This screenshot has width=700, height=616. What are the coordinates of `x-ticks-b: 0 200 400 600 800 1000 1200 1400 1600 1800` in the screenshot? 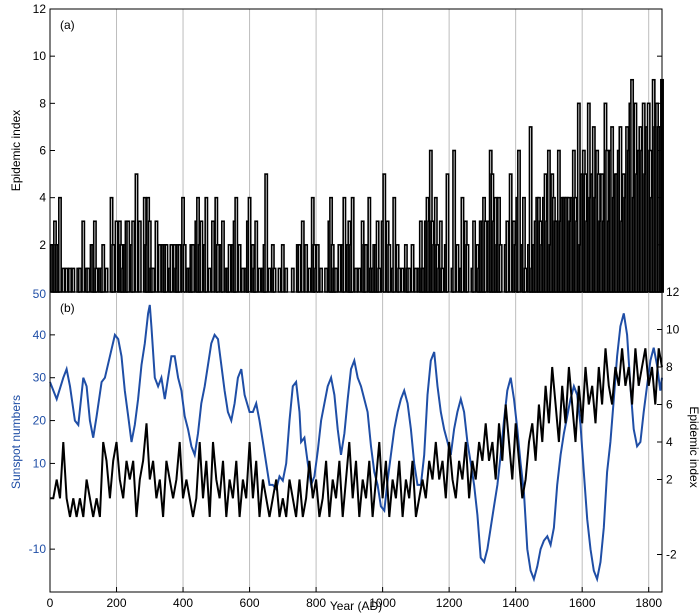 It's located at (354, 598).